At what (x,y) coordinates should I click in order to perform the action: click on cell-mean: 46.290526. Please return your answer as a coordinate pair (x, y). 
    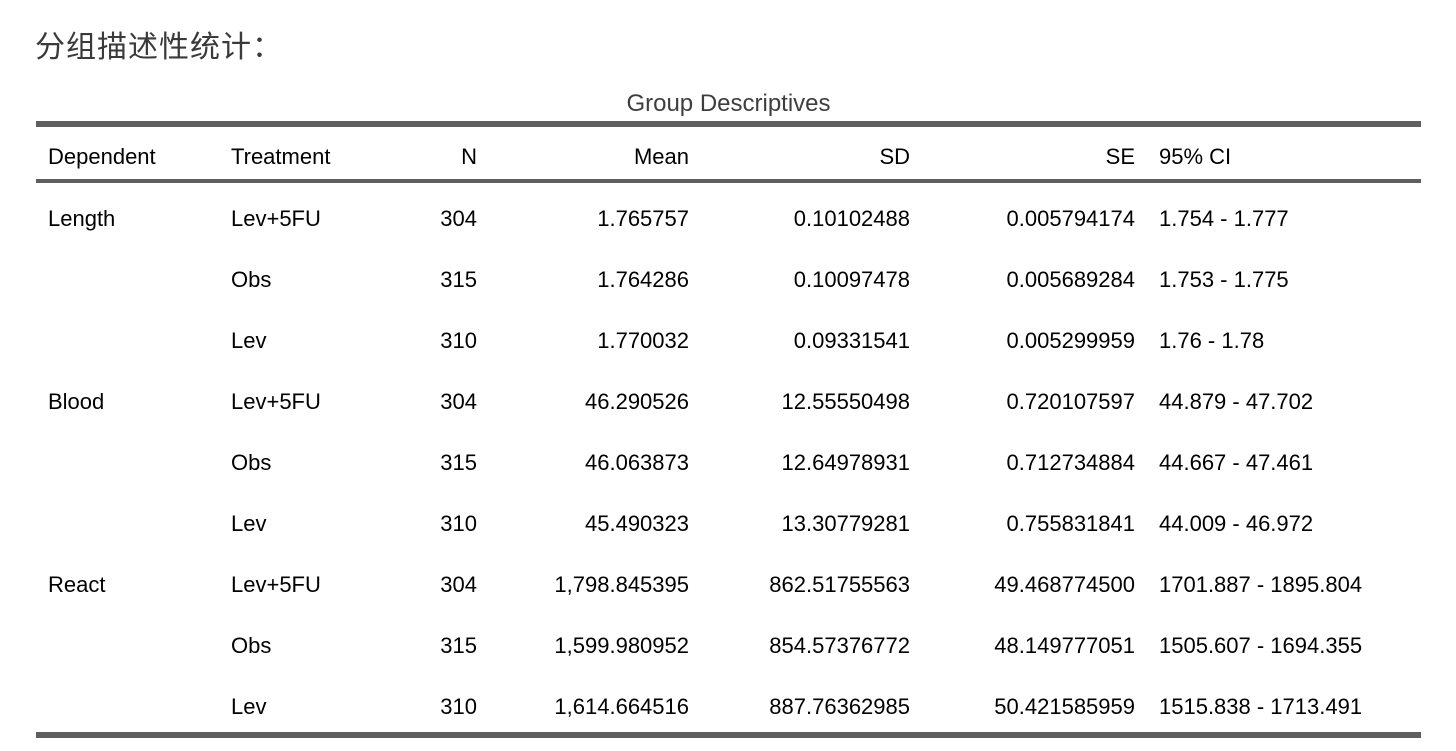
    Looking at the image, I should click on (637, 401).